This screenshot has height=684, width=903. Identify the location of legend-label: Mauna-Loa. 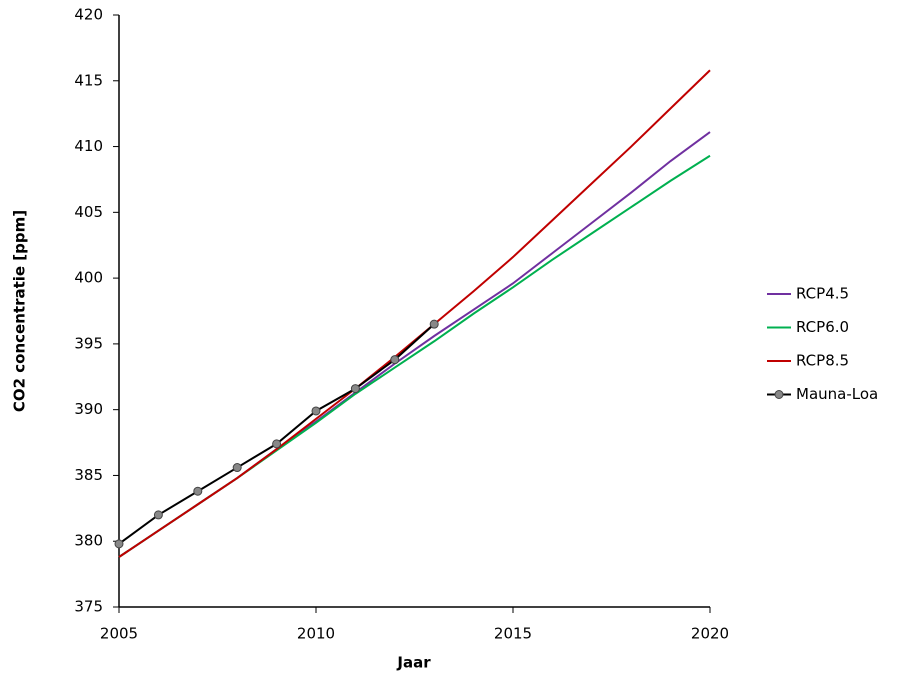
(837, 394).